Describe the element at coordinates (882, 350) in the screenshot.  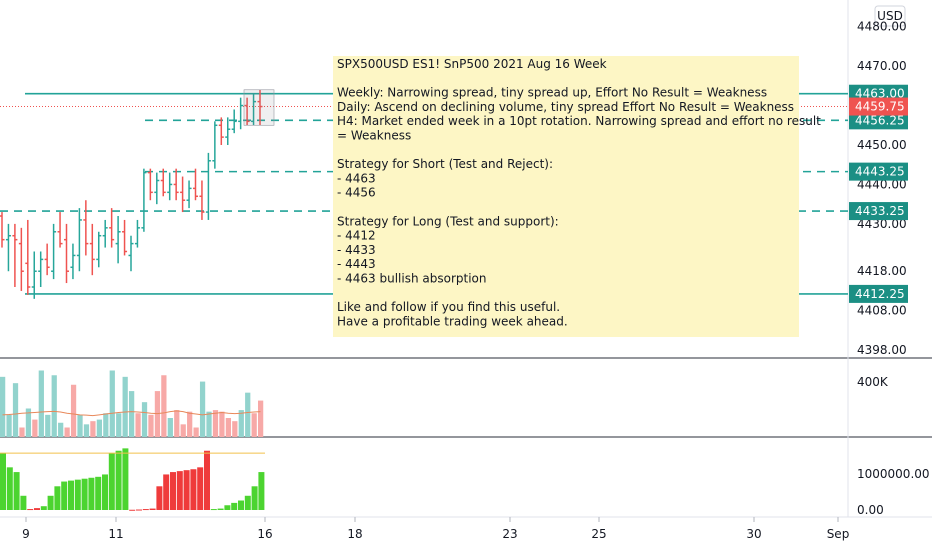
I see `price-tick-label: 4398.00` at that location.